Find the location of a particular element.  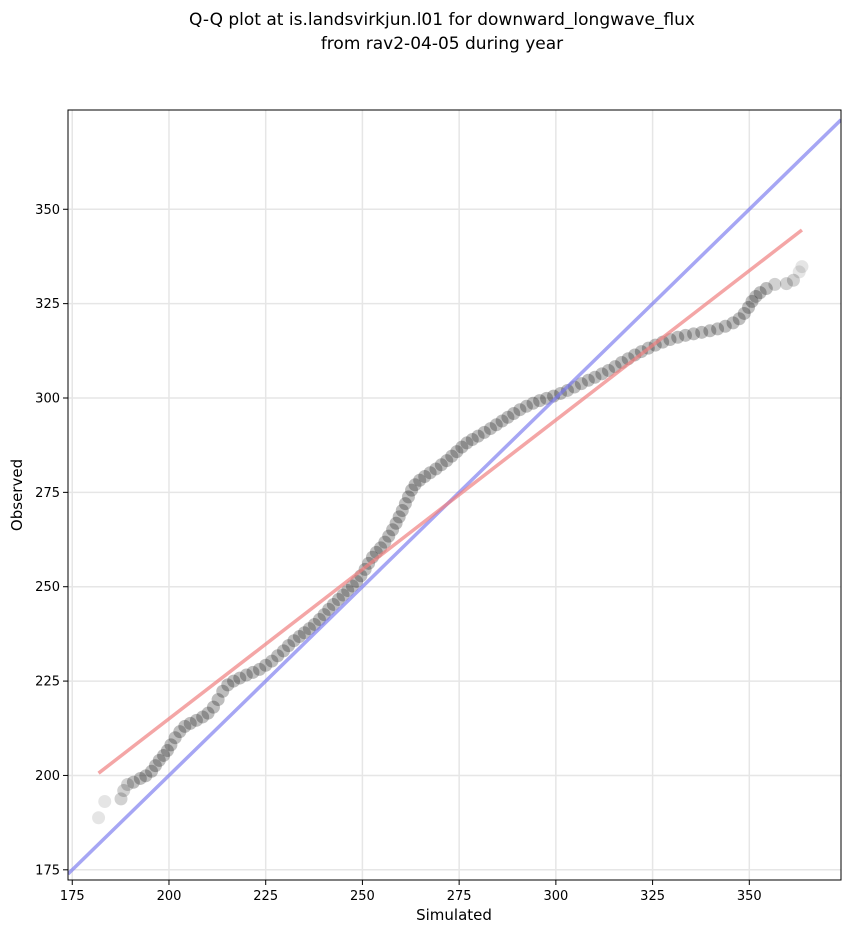

y-axis: 175 200 225 250 275 300 325 350 is located at coordinates (51, 540).